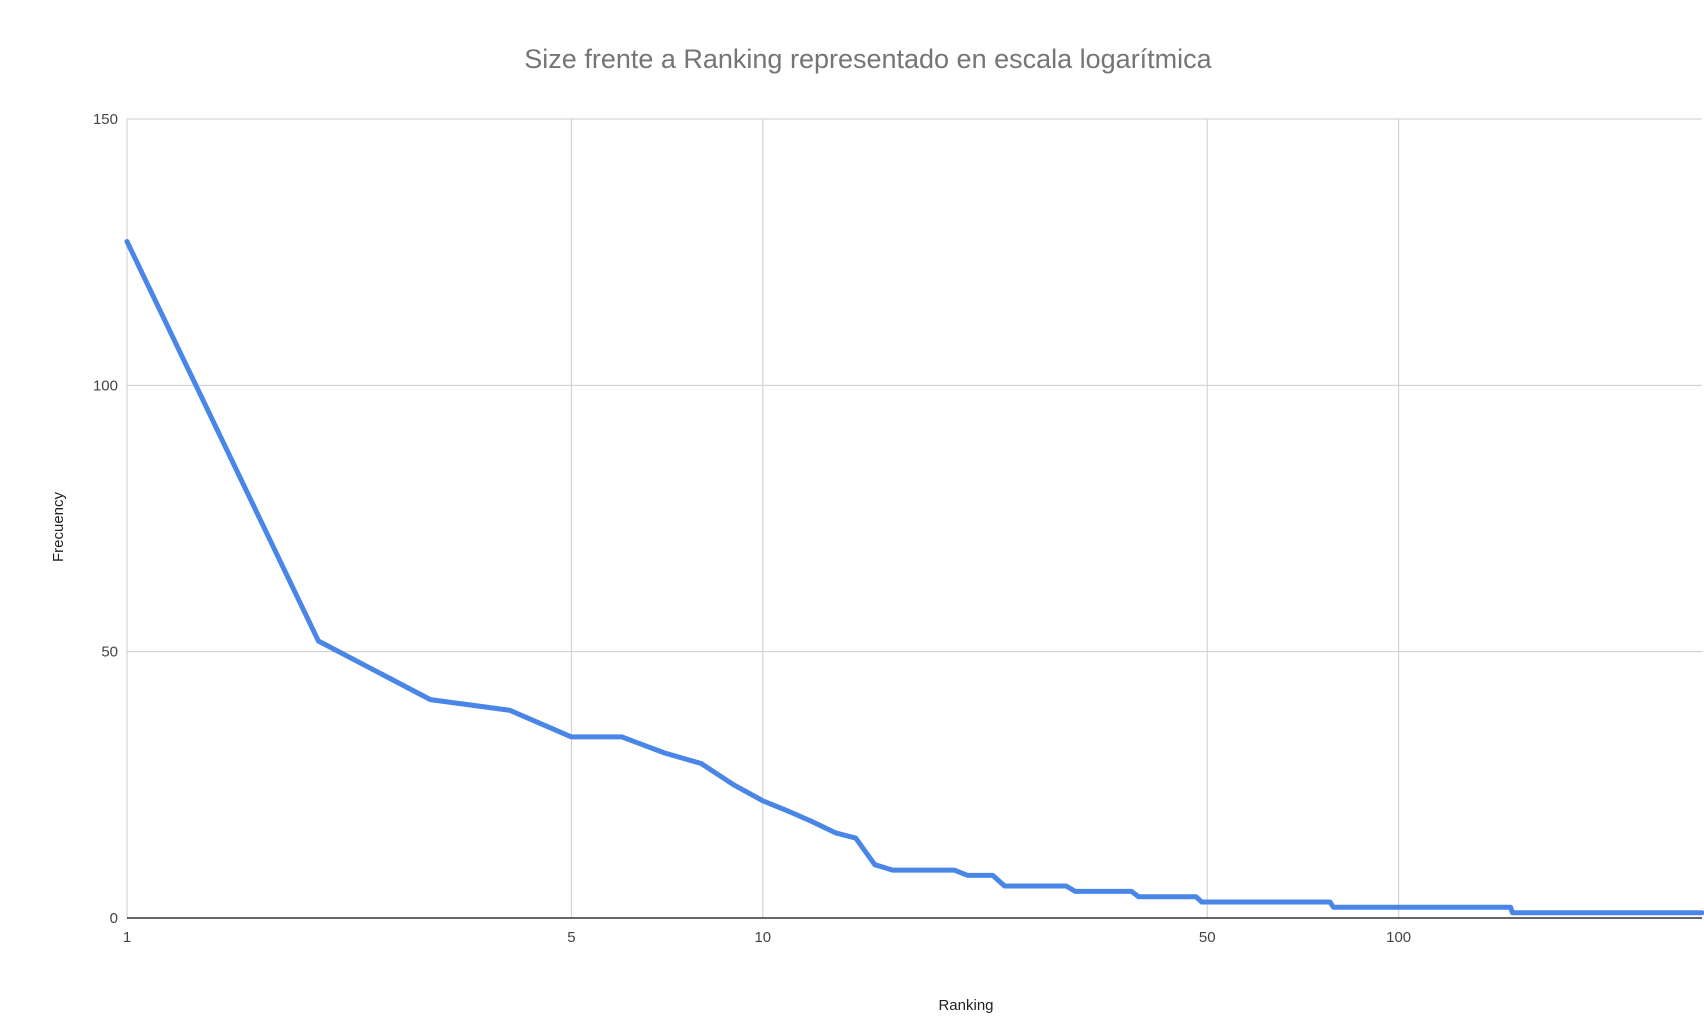  Describe the element at coordinates (1398, 937) in the screenshot. I see `x-tick-label: 100` at that location.